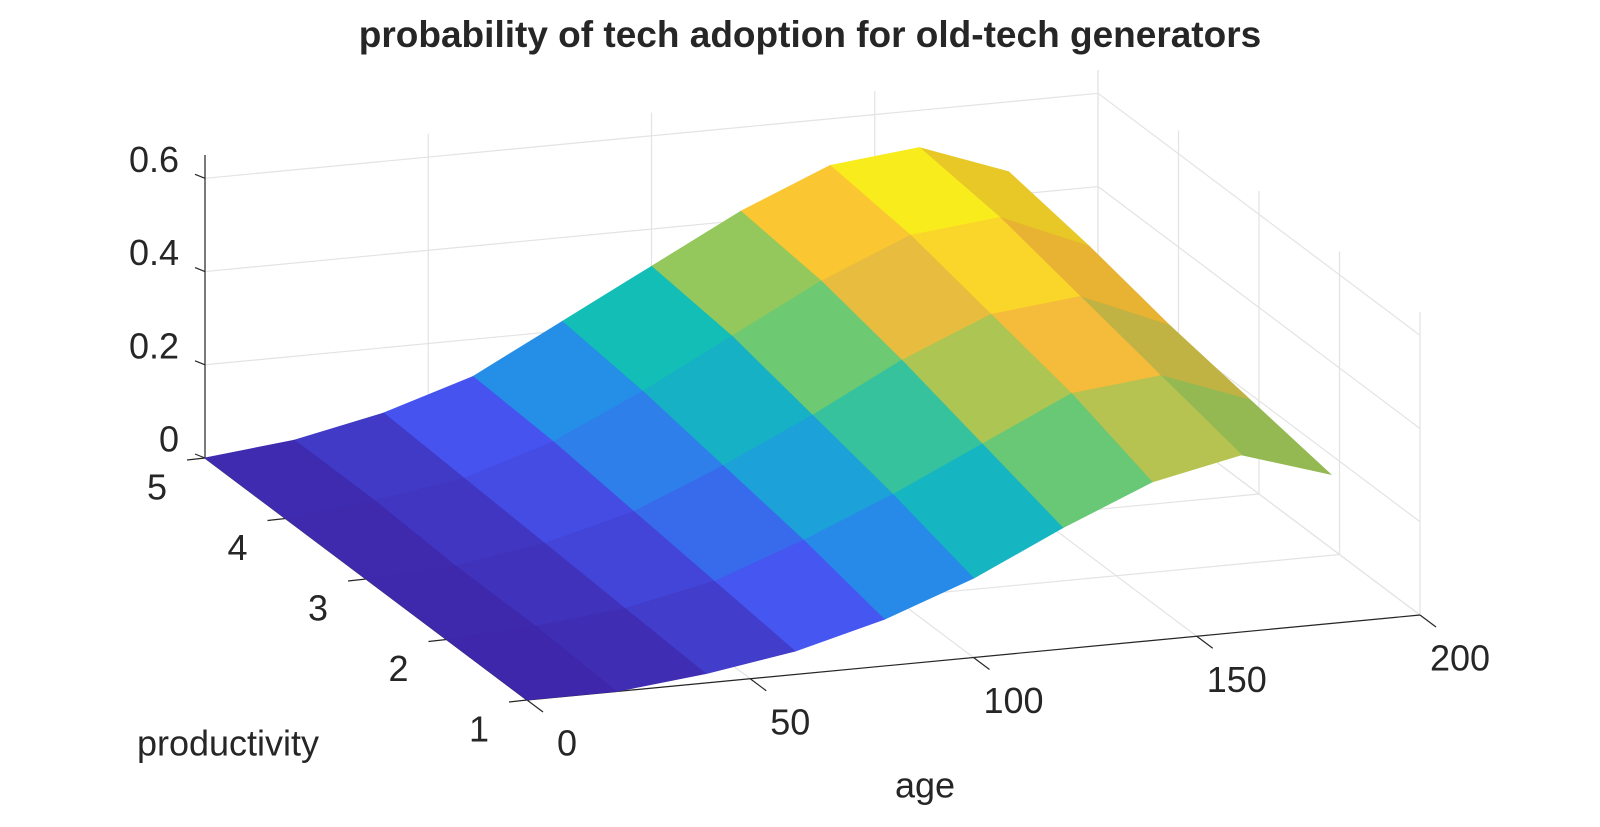 The image size is (1600, 827). What do you see at coordinates (154, 159) in the screenshot?
I see `z-tick-label: 0.6` at bounding box center [154, 159].